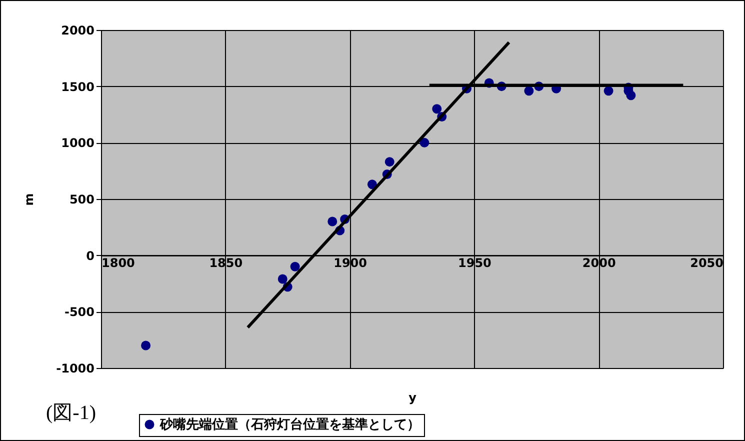 Image resolution: width=745 pixels, height=441 pixels. I want to click on y-tick-label: 500, so click(81, 199).